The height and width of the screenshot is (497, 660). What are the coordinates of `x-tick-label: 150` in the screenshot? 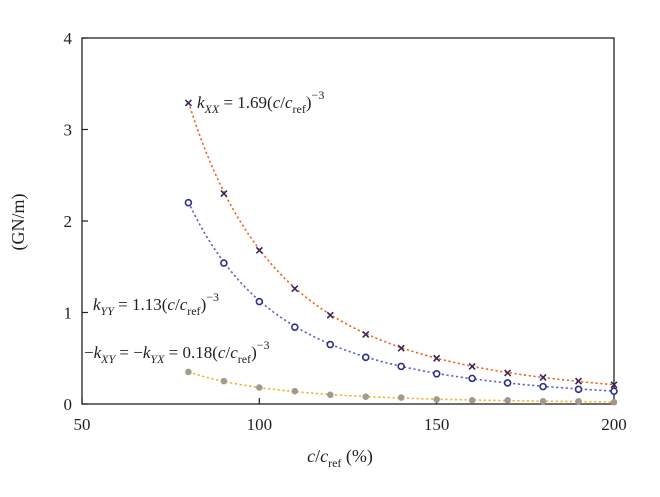 It's located at (437, 424).